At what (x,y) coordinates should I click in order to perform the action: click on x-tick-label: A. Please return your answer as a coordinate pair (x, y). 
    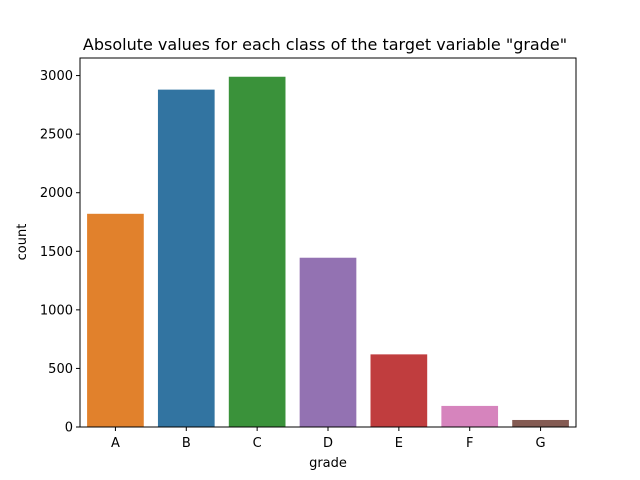
    Looking at the image, I should click on (115, 443).